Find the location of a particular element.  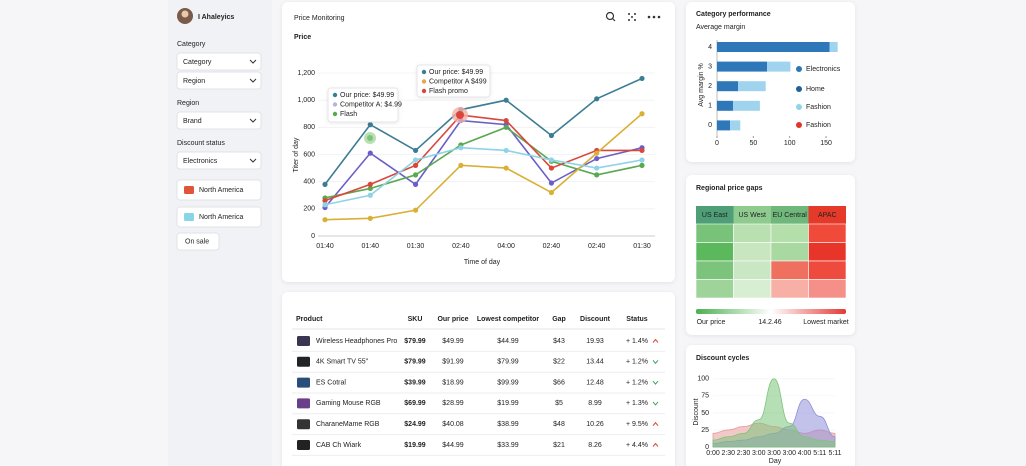

panel-subtitle: Average margin is located at coordinates (720, 27).